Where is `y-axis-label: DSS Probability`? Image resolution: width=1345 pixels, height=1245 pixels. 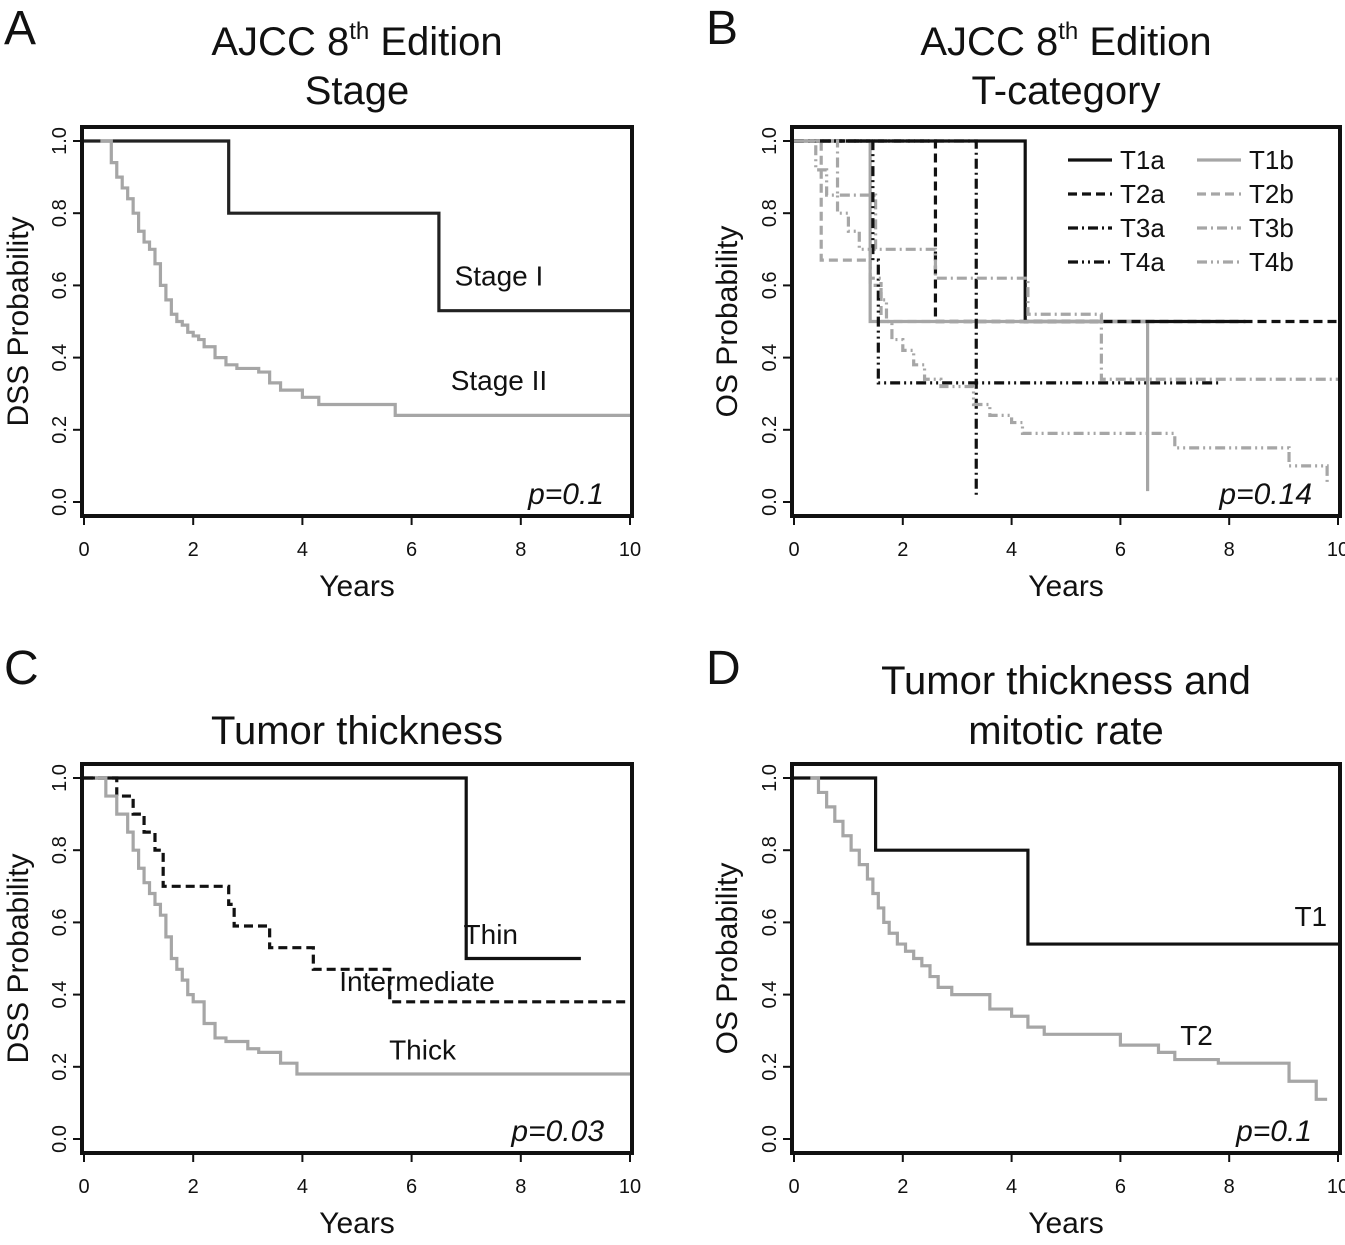
y-axis-label: DSS Probability is located at coordinates (18, 958).